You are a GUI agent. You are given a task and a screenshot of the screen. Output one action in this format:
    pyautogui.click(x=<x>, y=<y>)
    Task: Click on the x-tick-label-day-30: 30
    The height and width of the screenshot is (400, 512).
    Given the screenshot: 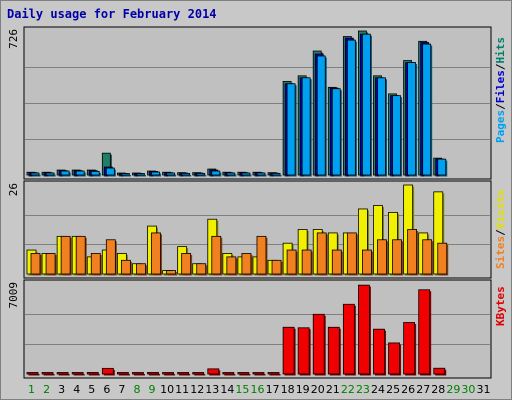 What is the action you would take?
    pyautogui.click(x=468, y=389)
    